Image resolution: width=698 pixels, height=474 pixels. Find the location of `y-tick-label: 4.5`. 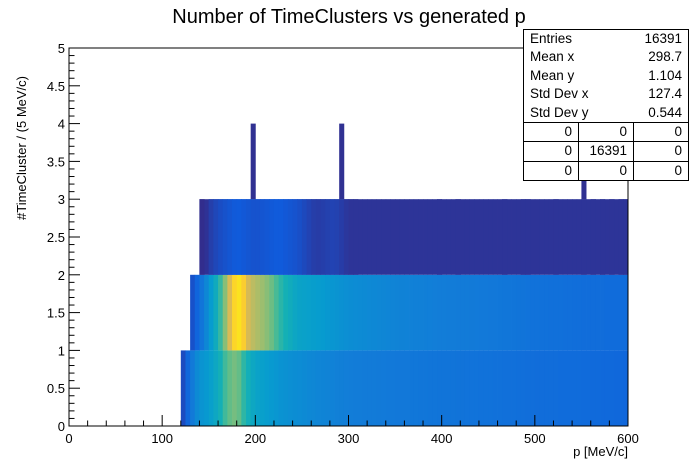

y-tick-label: 4.5 is located at coordinates (56, 86).